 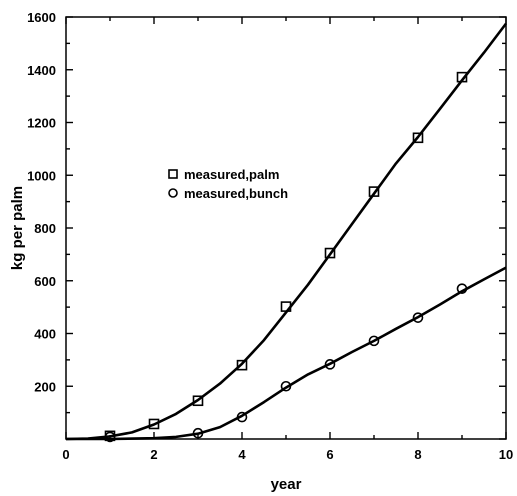 What do you see at coordinates (41, 123) in the screenshot?
I see `y-tick-label: 1200` at bounding box center [41, 123].